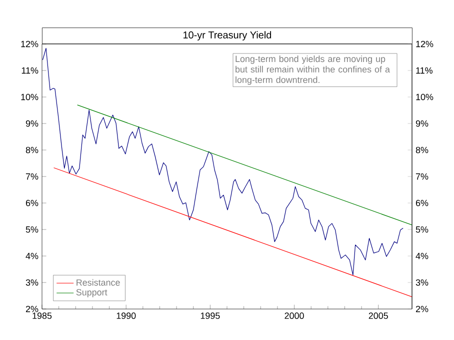 Image resolution: width=454 pixels, height=340 pixels. What do you see at coordinates (227, 35) in the screenshot?
I see `chart-title: 10-yr Treasury Yield` at bounding box center [227, 35].